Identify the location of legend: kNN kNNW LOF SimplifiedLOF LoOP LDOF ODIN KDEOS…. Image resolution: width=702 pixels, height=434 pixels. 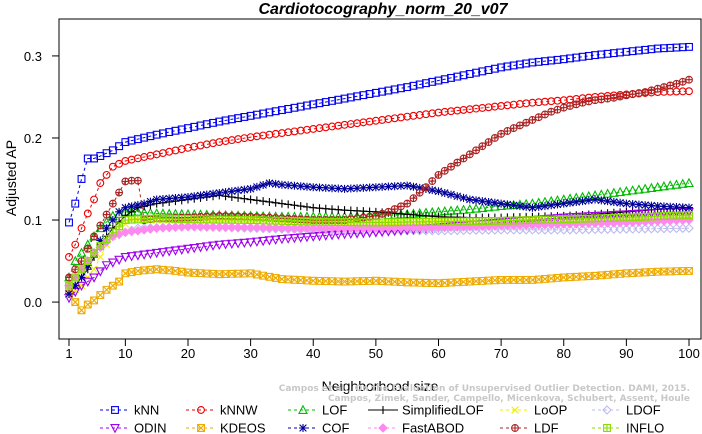
(382, 418).